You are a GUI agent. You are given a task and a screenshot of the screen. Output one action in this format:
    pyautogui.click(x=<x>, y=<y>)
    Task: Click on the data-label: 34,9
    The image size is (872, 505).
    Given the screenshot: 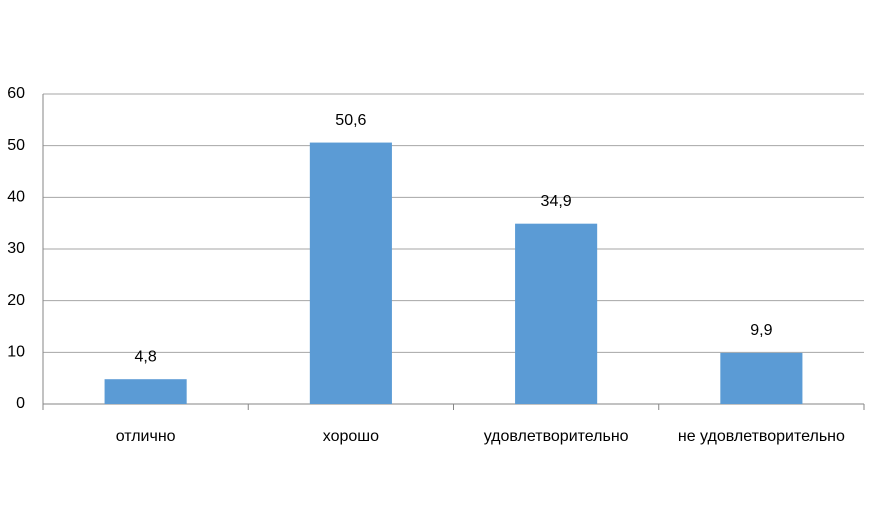 What is the action you would take?
    pyautogui.click(x=556, y=201)
    